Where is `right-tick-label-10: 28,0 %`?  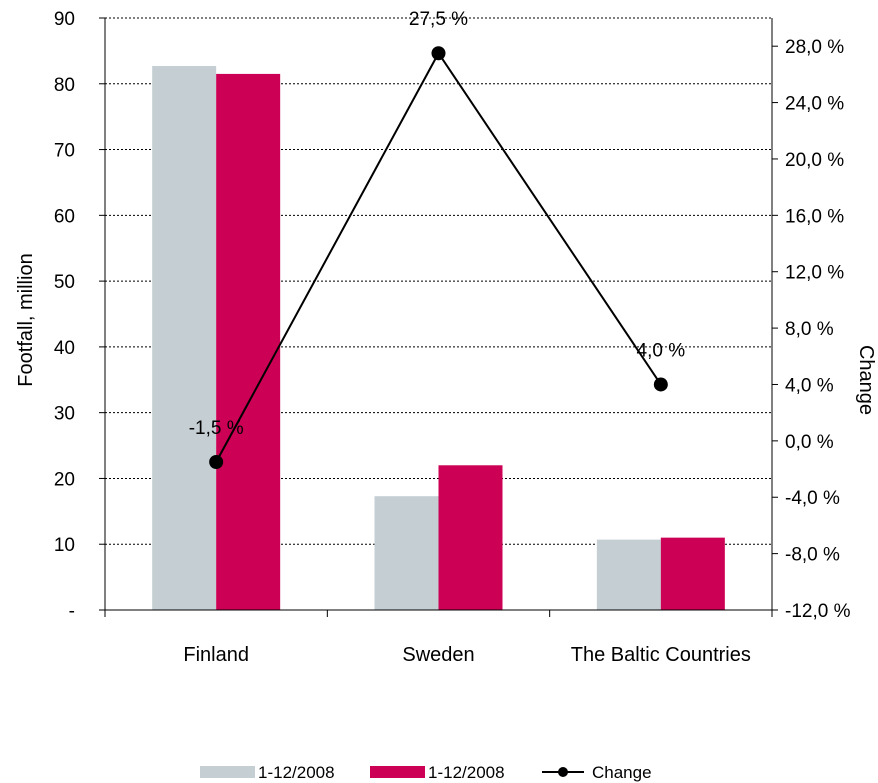 right-tick-label-10: 28,0 % is located at coordinates (814, 47).